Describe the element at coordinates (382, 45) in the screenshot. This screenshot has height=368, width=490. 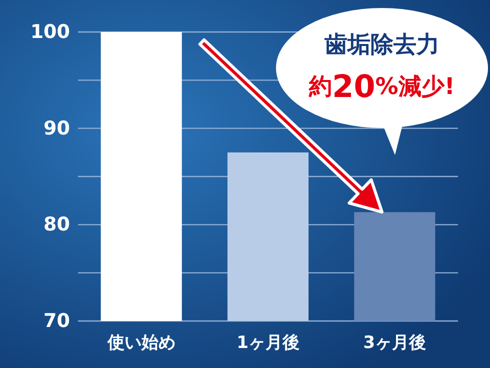
I see `annotation: 歯垢除去力` at that location.